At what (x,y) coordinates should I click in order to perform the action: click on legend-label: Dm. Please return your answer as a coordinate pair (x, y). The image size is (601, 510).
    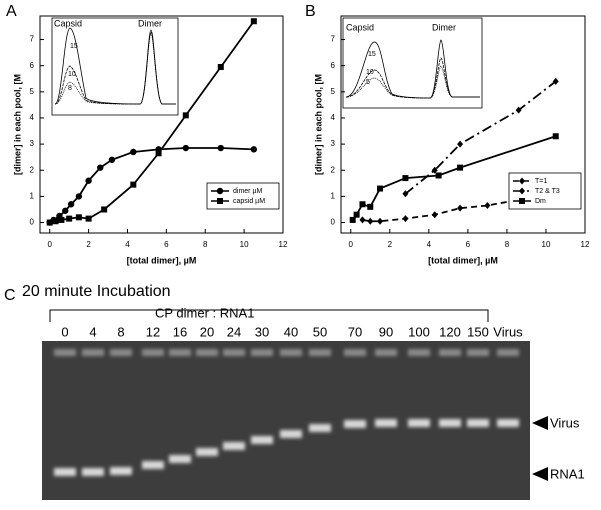
    Looking at the image, I should click on (540, 201).